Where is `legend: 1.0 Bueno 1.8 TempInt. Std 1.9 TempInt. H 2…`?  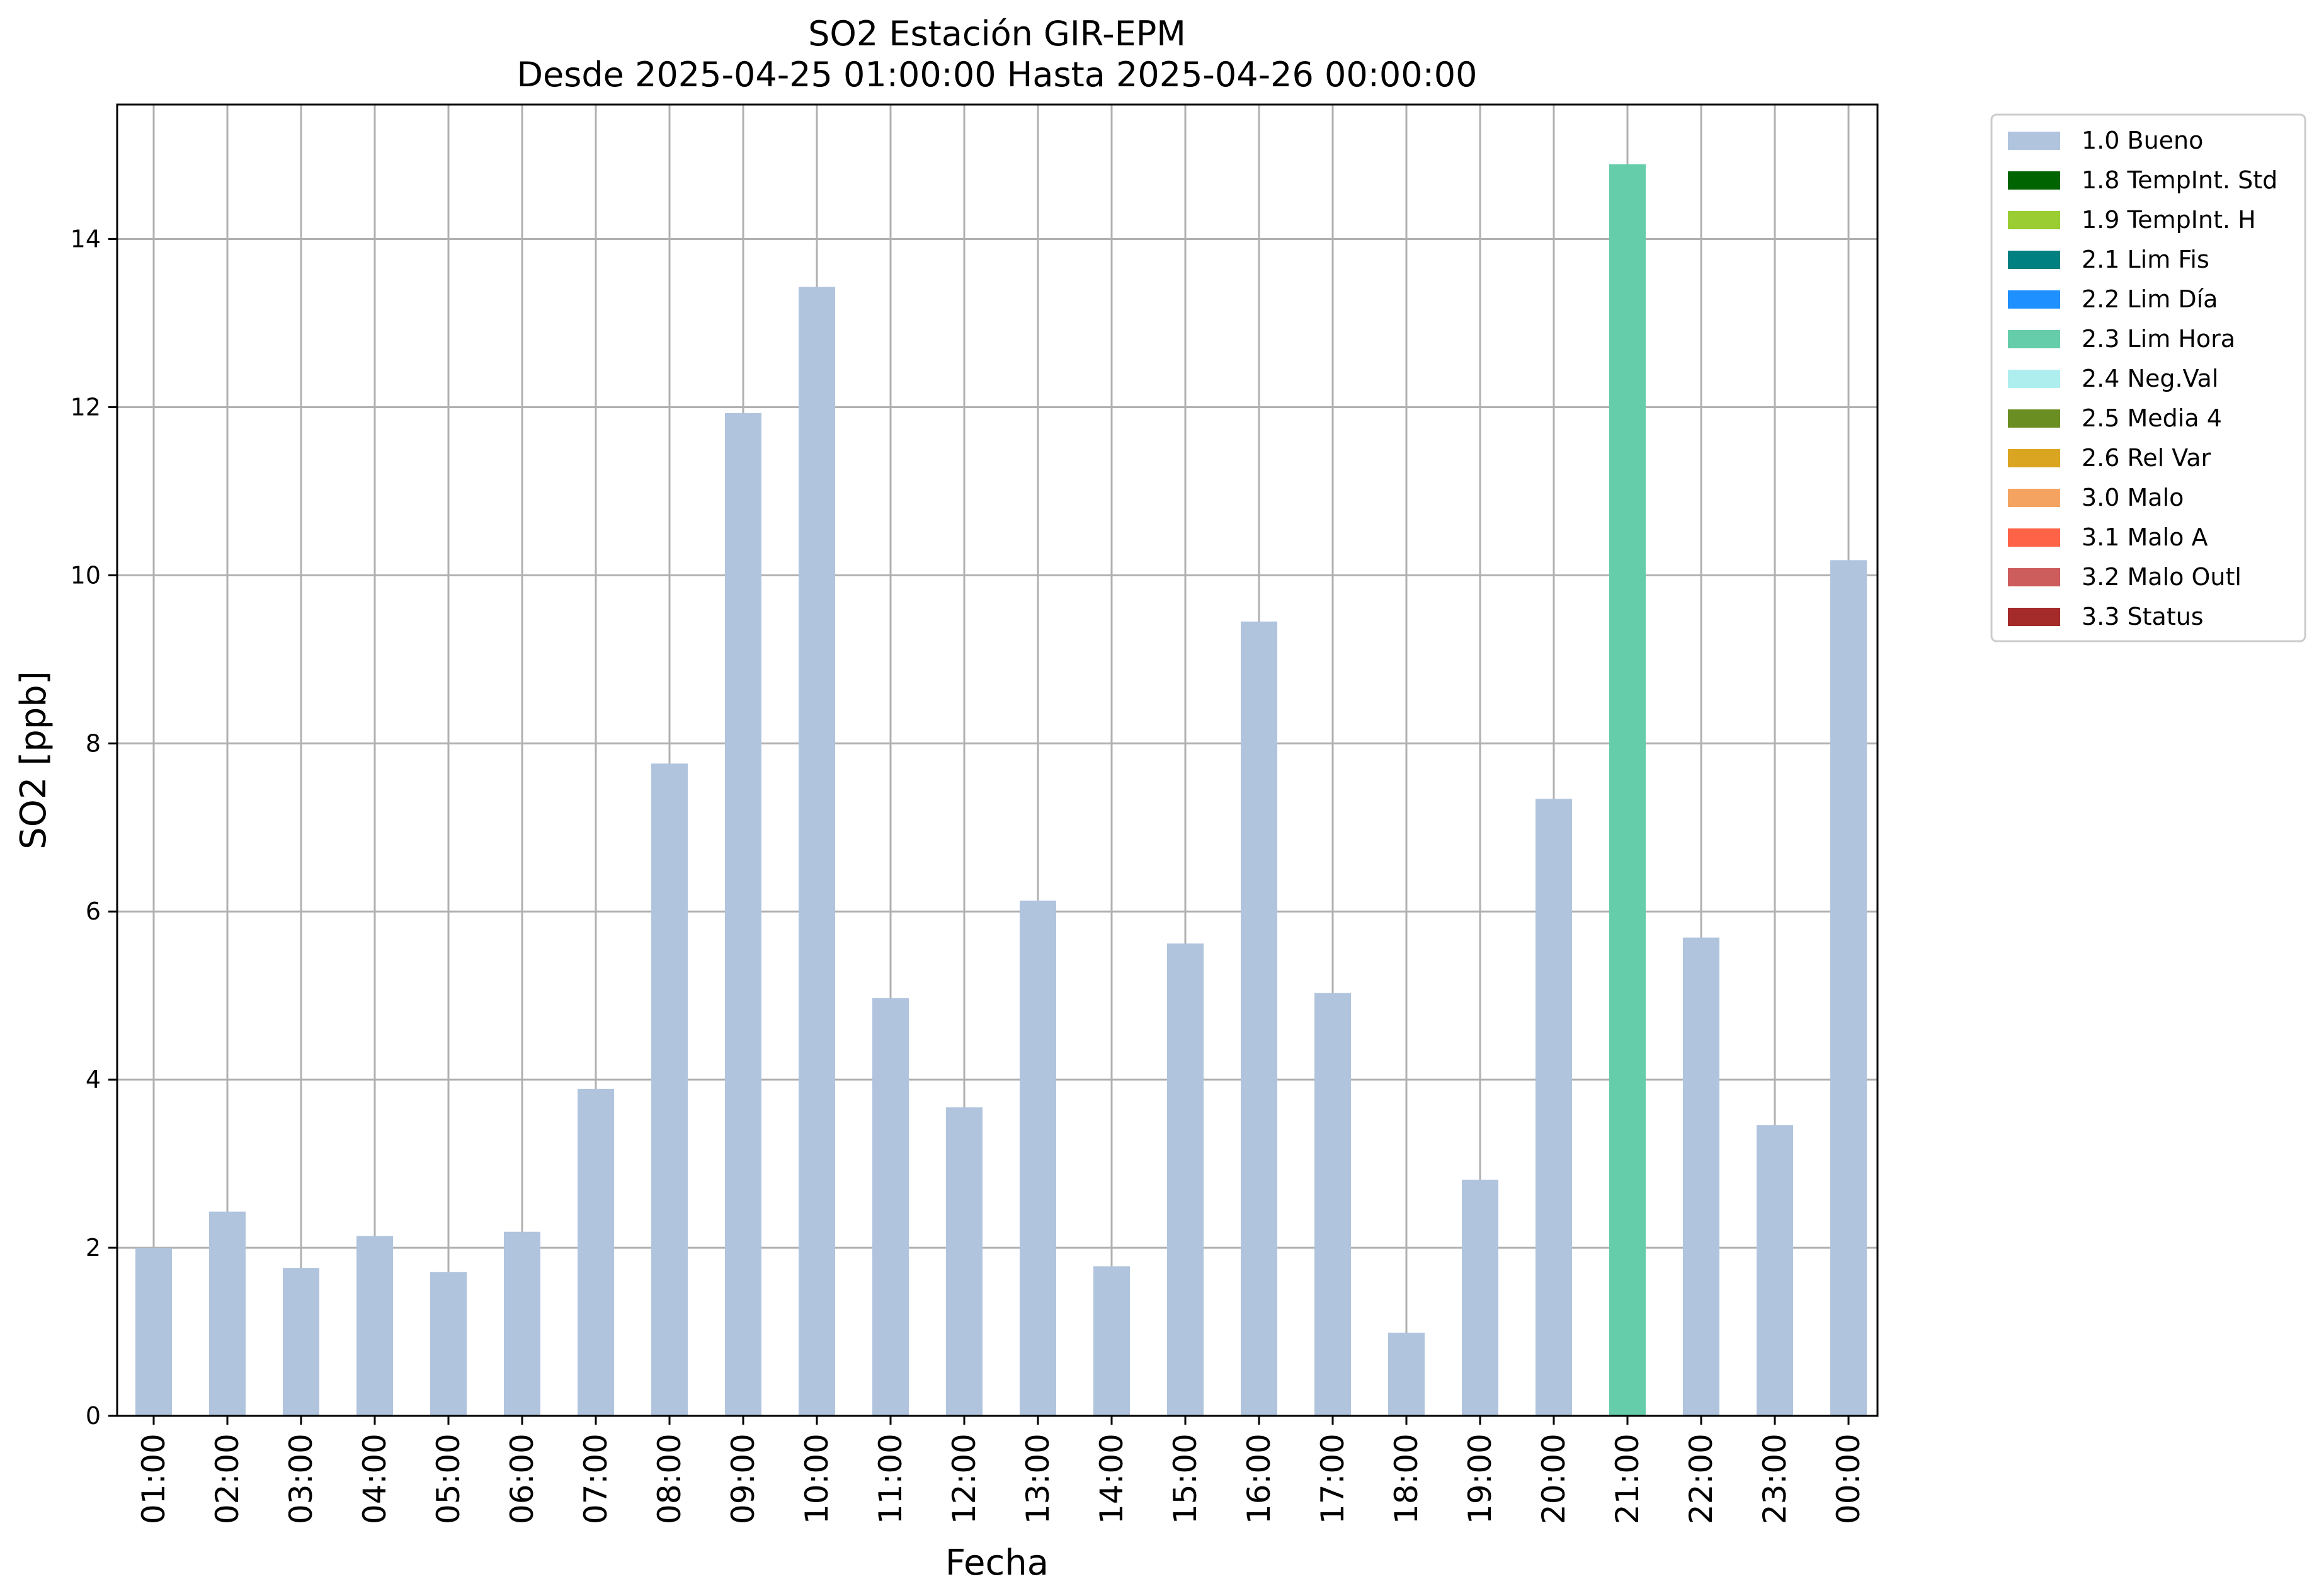 legend: 1.0 Bueno 1.8 TempInt. Std 1.9 TempInt. H 2… is located at coordinates (2148, 377).